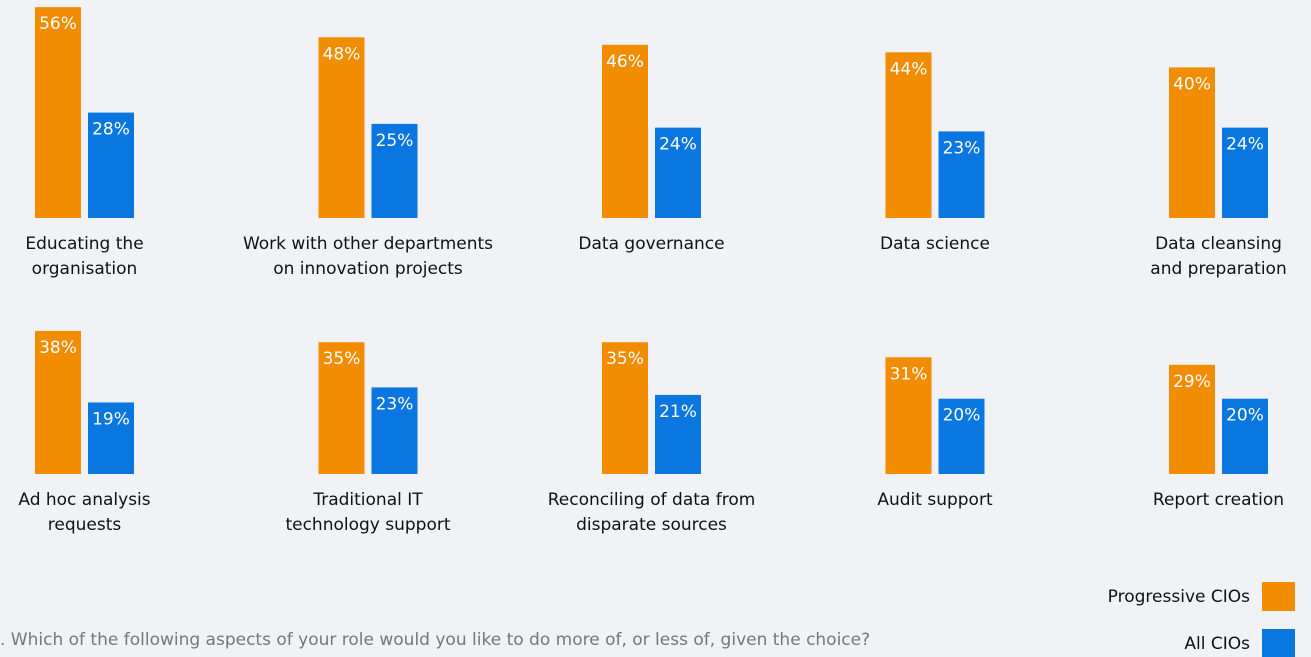 The image size is (1311, 657). Describe the element at coordinates (368, 512) in the screenshot. I see `category-label: Traditional IT technology support` at that location.